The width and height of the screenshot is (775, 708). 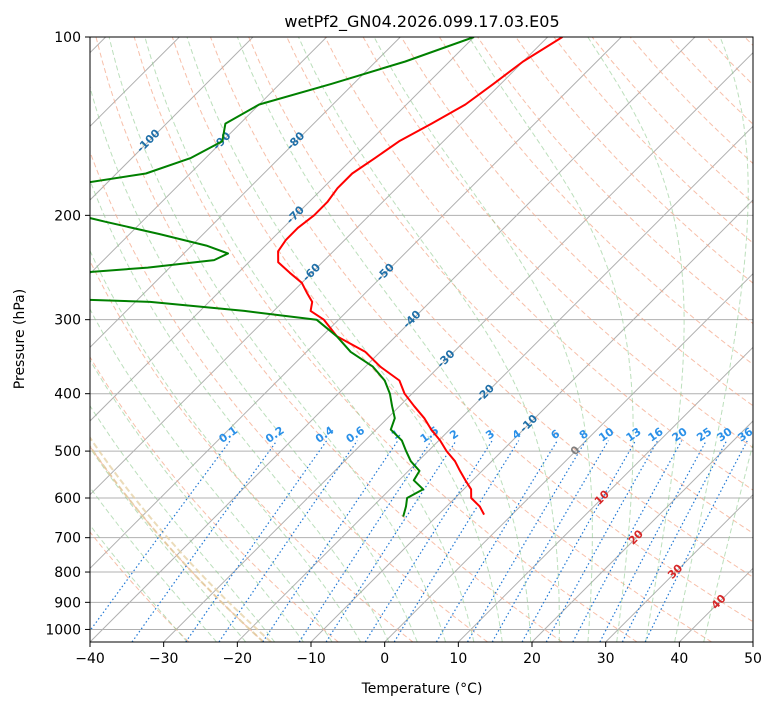 What do you see at coordinates (418, 654) in the screenshot?
I see `x-axis-ticks: −40 −30 −20 −10 0 10 20 30 40 50` at bounding box center [418, 654].